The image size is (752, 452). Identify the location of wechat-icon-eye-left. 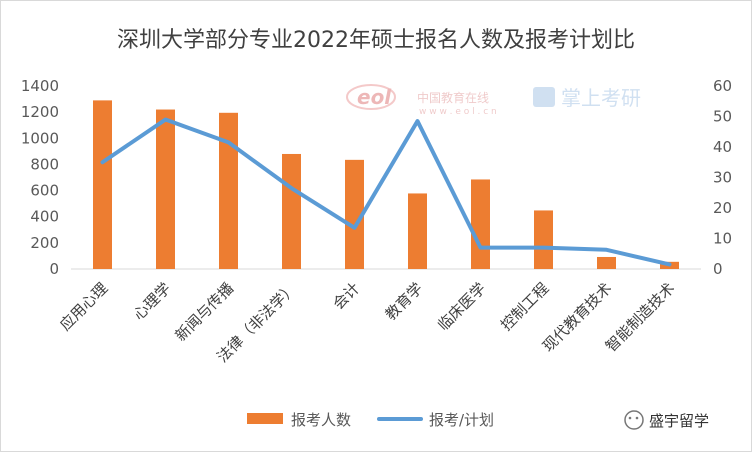
(630, 418).